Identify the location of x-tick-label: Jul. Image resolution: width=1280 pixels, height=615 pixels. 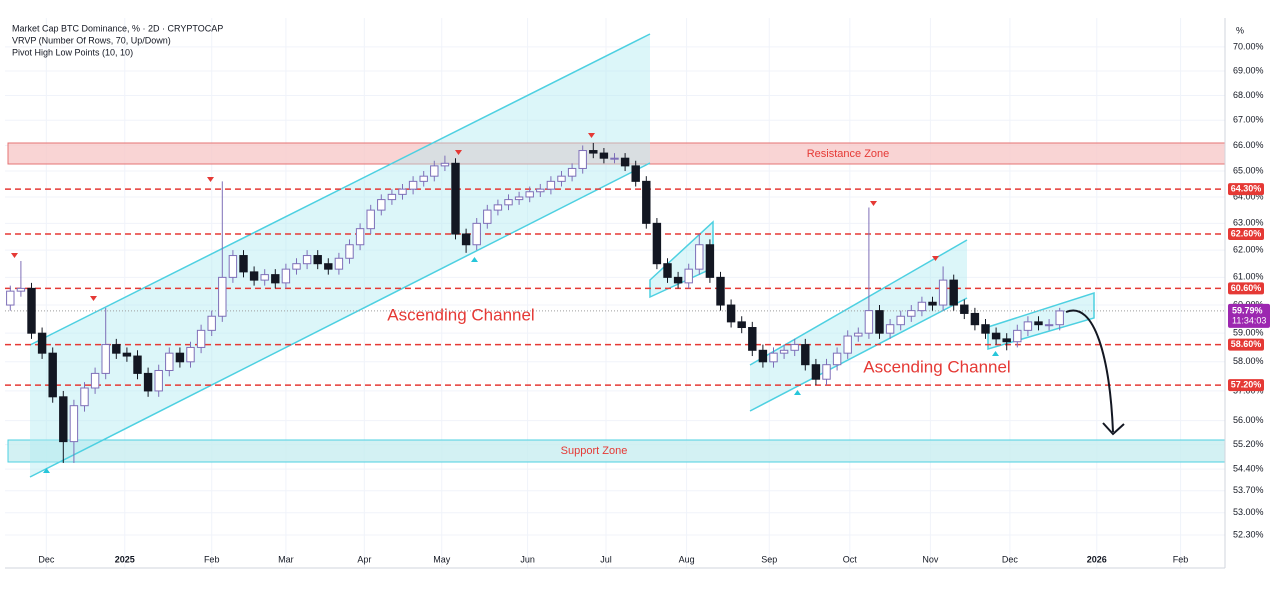
(606, 559).